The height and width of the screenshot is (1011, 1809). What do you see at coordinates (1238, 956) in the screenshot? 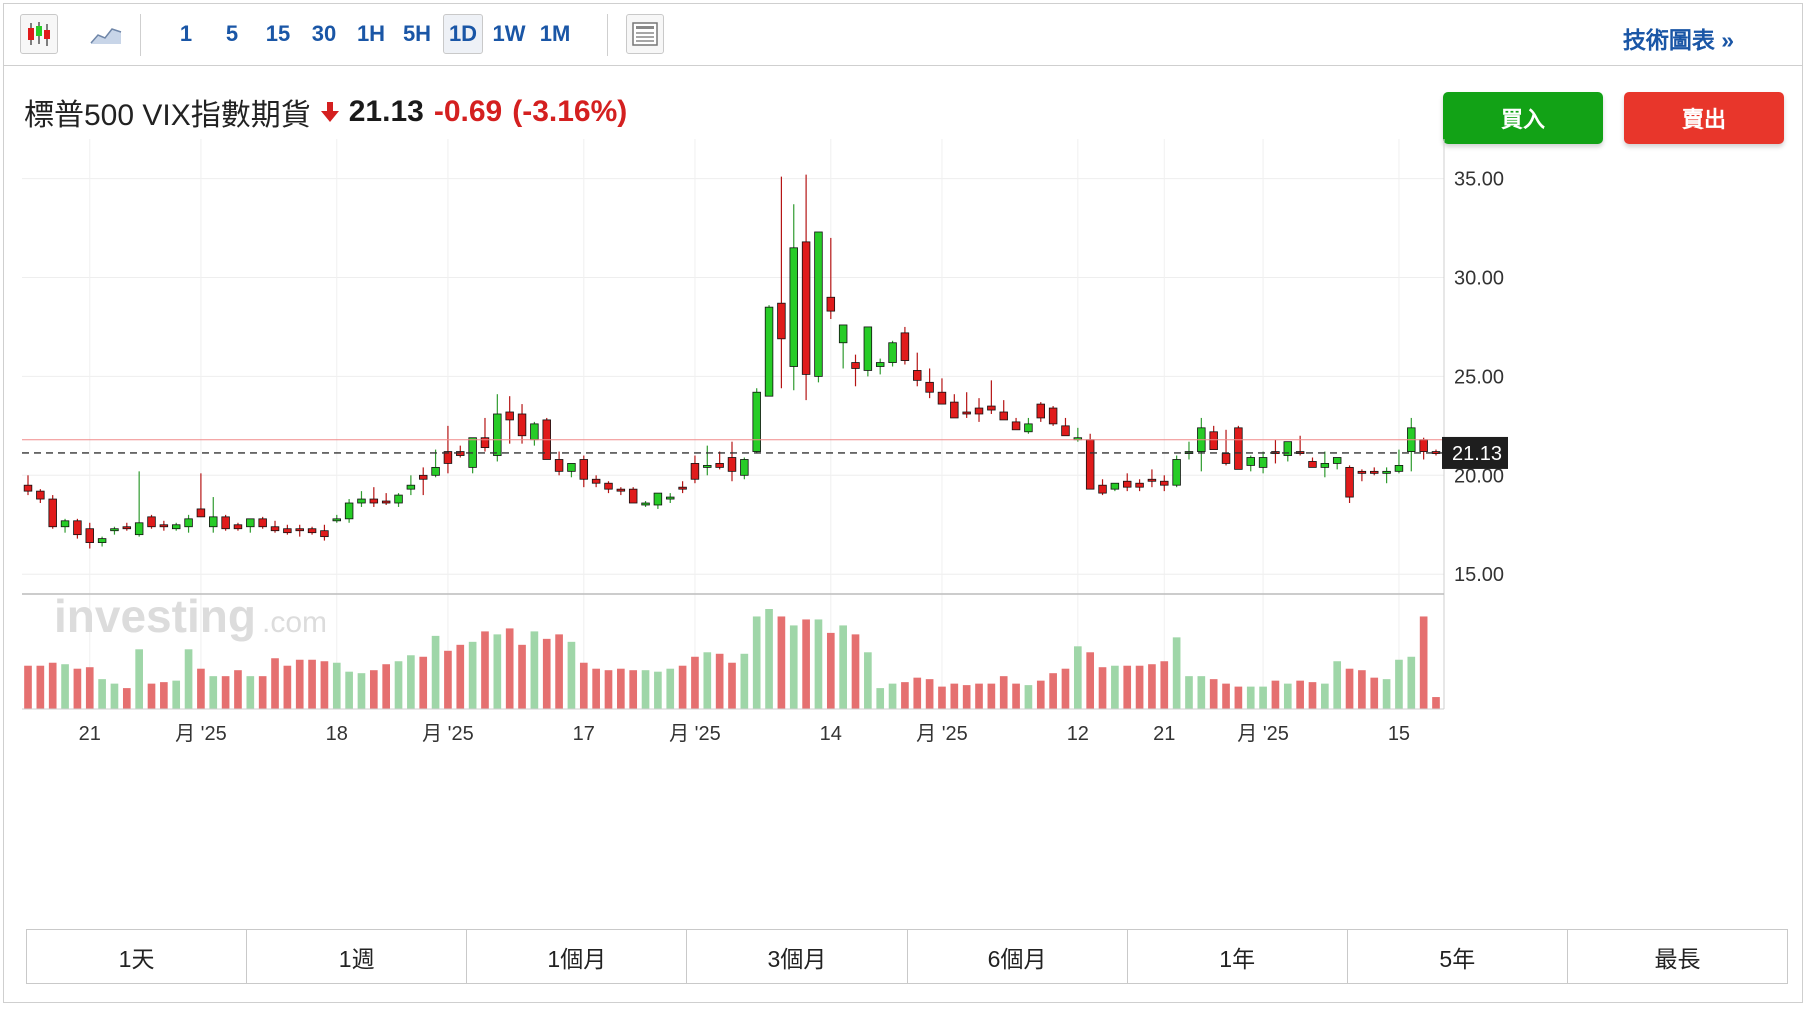
I see `range-button: 1年` at bounding box center [1238, 956].